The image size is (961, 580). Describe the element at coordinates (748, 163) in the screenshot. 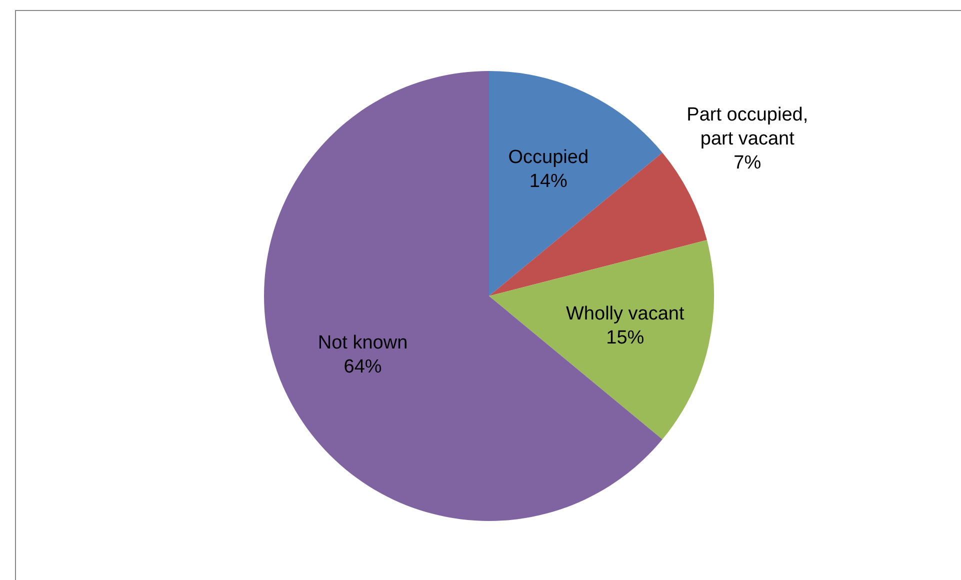

I see `data-label: 7%` at that location.